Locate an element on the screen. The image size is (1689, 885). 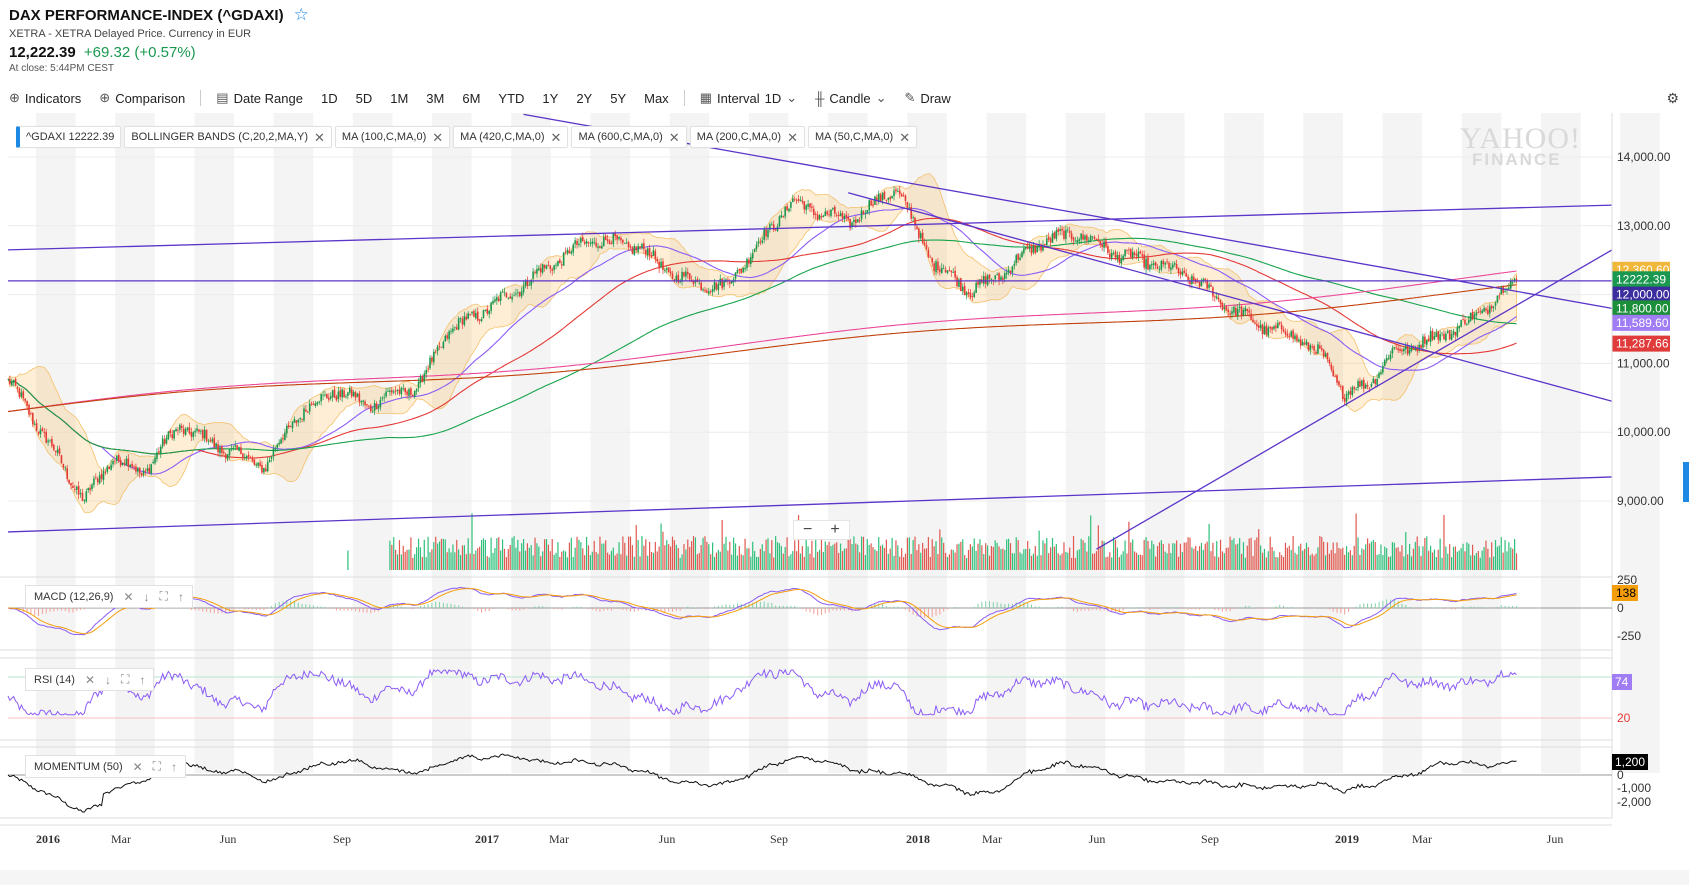
comparison-button: ⊕ Comparison is located at coordinates (142, 98).